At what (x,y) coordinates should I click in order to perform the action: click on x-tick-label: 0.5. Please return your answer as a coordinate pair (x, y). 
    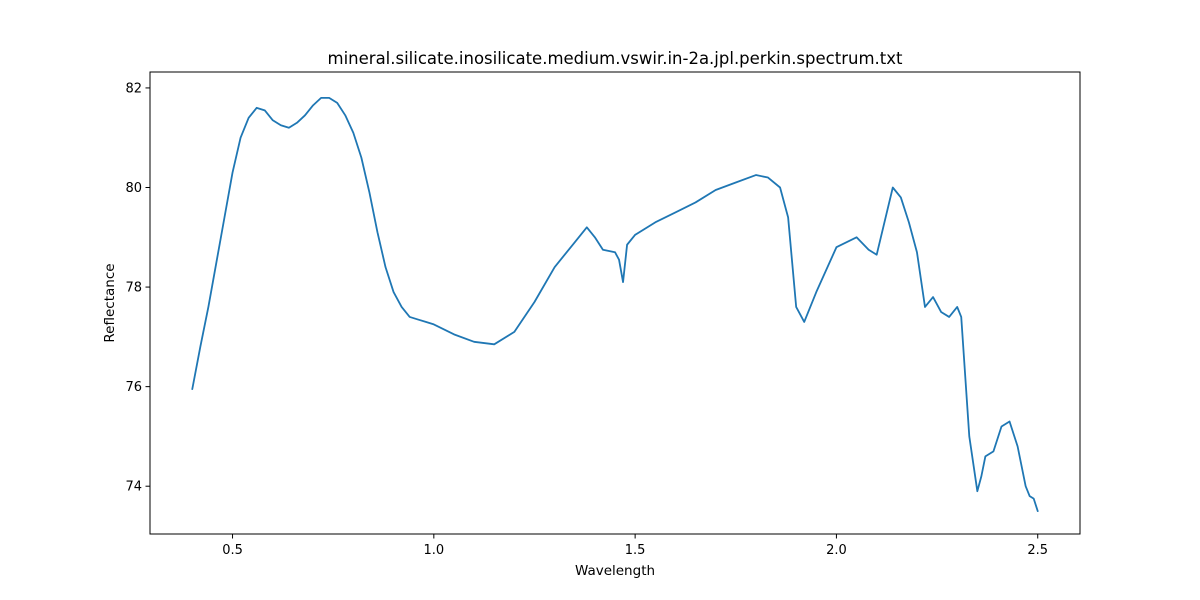
    Looking at the image, I should click on (232, 550).